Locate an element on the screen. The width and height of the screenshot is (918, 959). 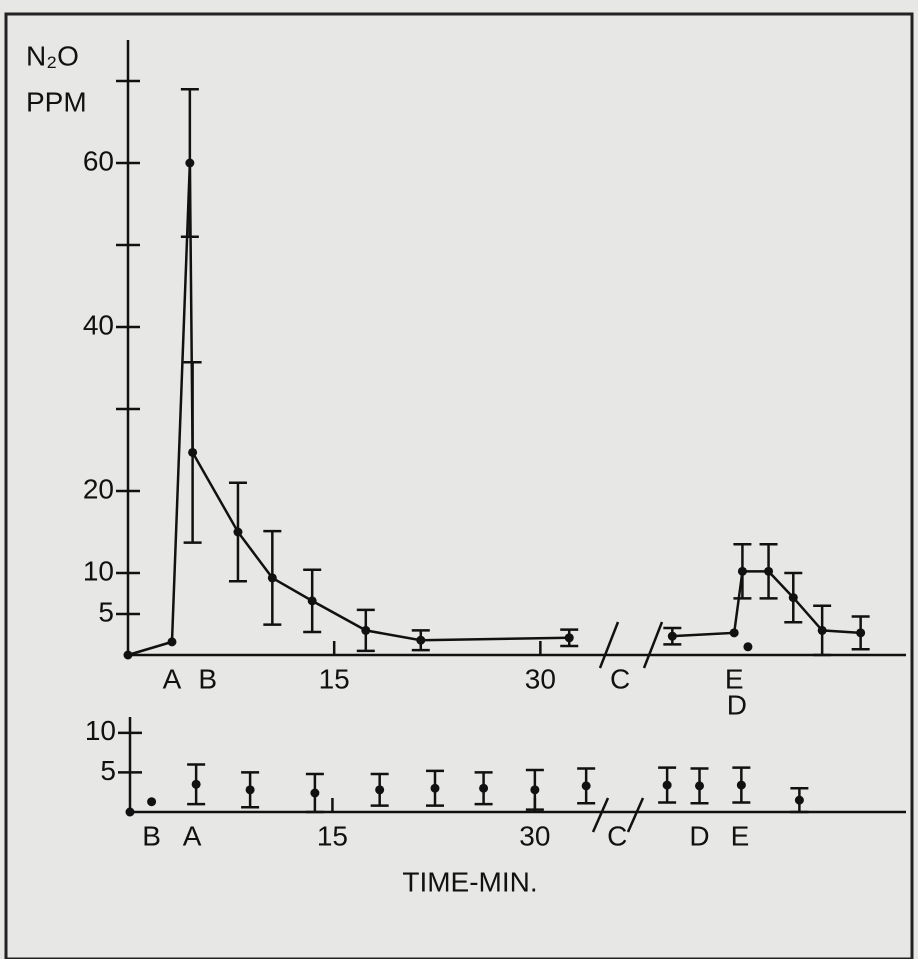
y-tick-label: 20 is located at coordinates (98, 488).